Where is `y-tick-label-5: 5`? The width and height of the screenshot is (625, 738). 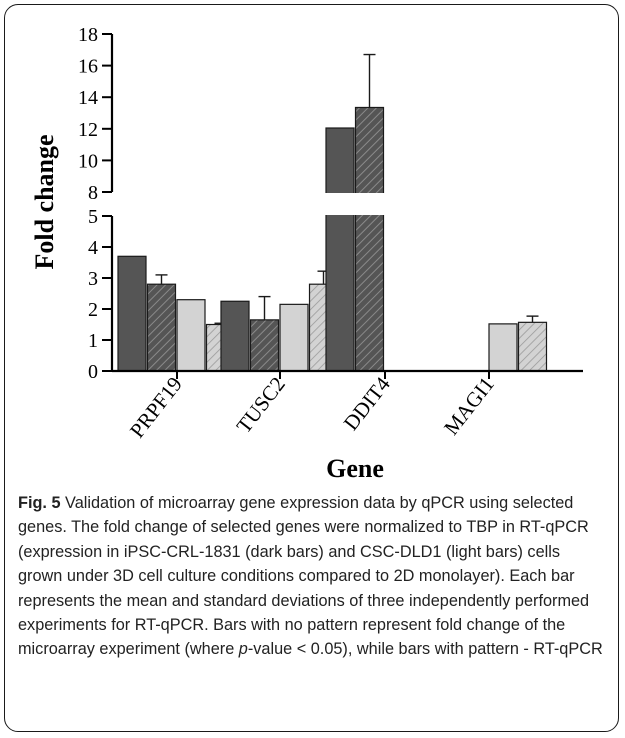
y-tick-label-5: 5 is located at coordinates (93, 217).